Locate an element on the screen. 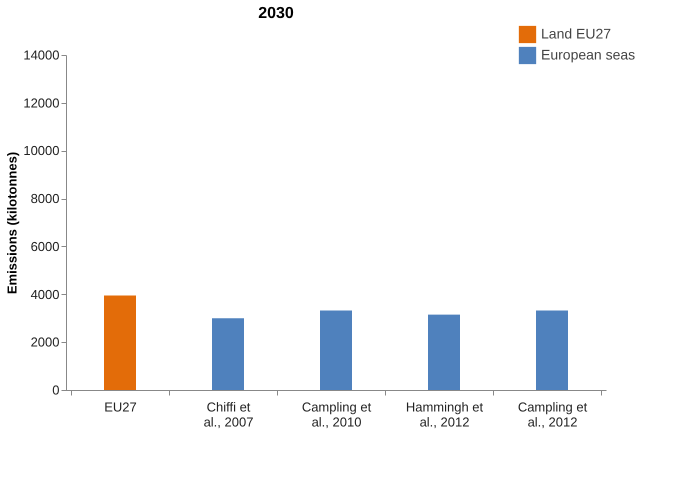 This screenshot has height=489, width=692. y-tick-label: 4000 is located at coordinates (45, 294).